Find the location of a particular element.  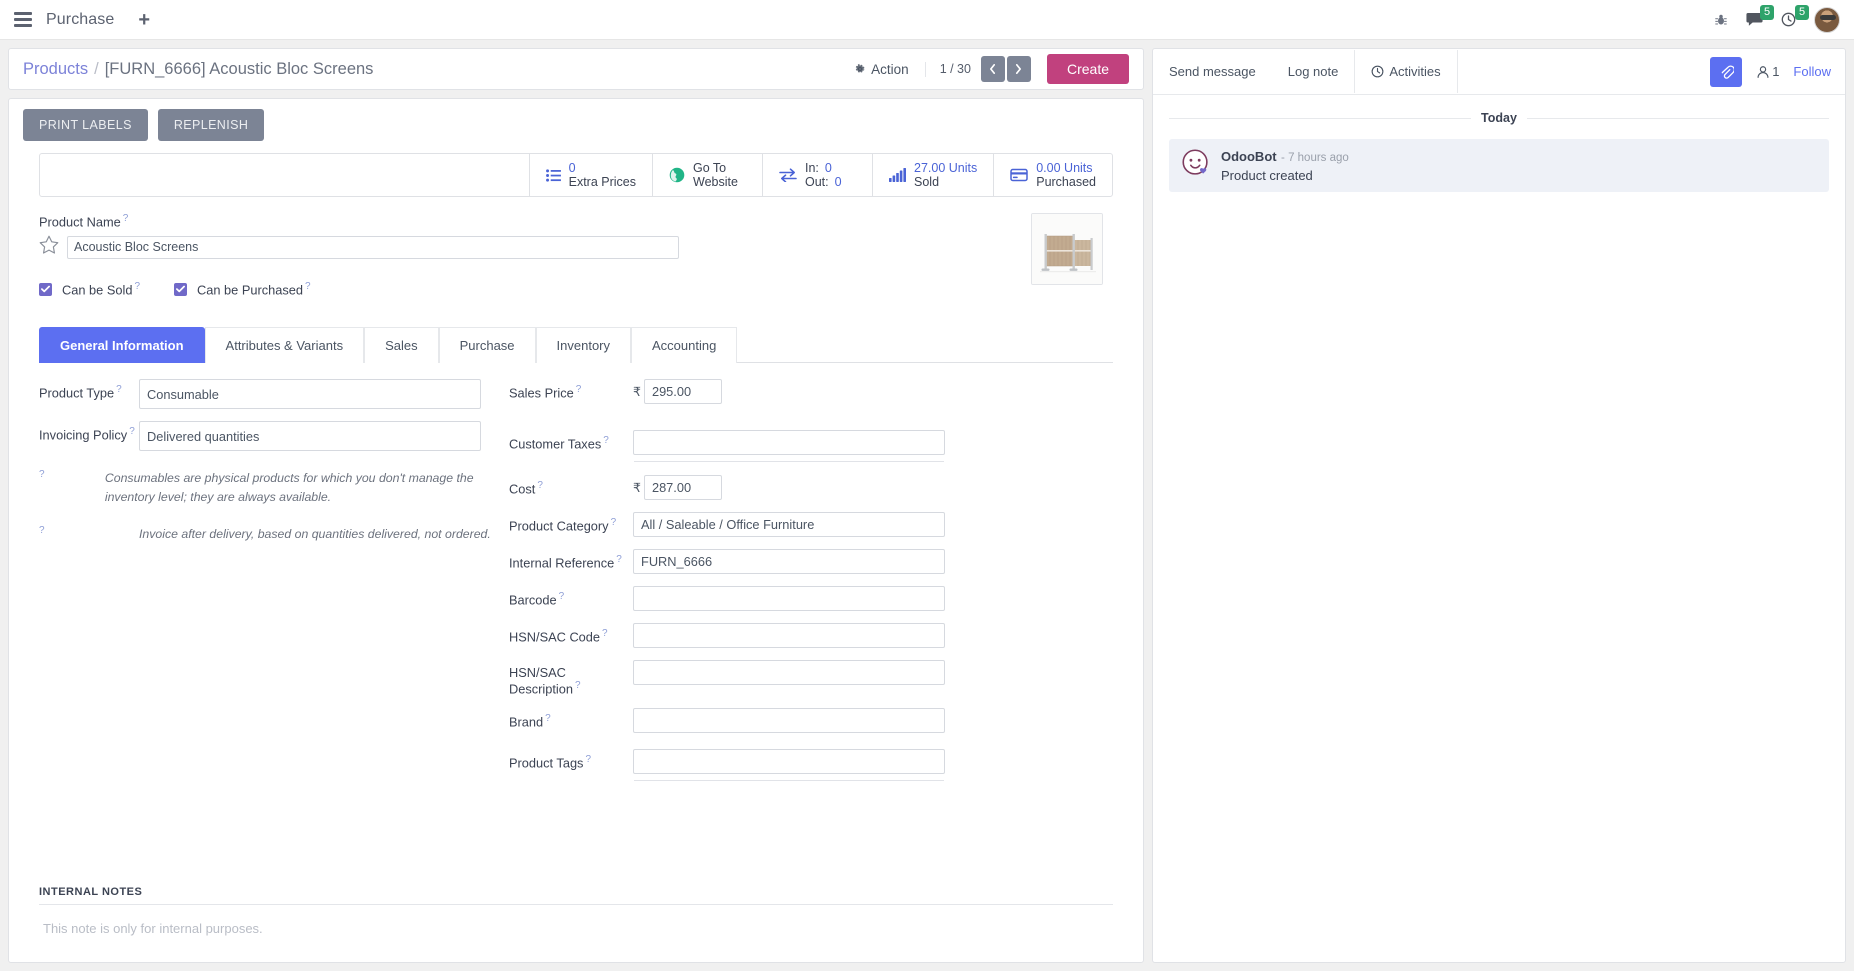

chatter-day-separator: Today is located at coordinates (1499, 118).